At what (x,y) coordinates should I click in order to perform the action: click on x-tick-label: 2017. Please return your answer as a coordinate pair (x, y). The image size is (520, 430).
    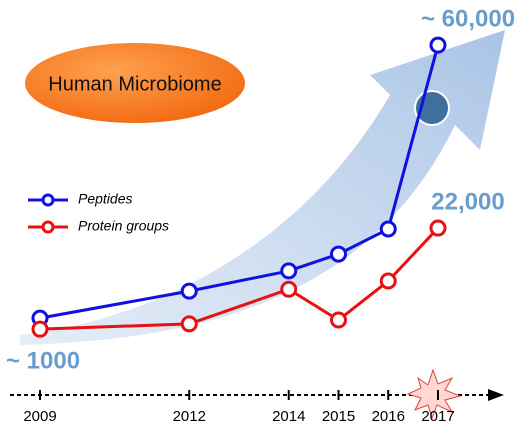
    Looking at the image, I should click on (437, 416).